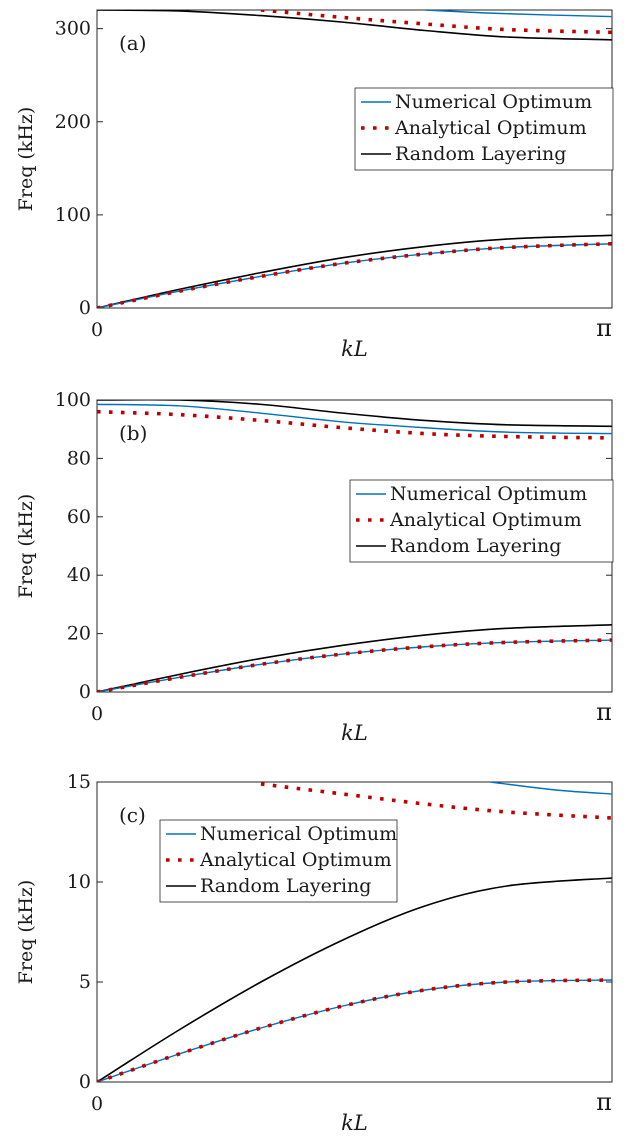 The image size is (632, 1136). Describe the element at coordinates (132, 815) in the screenshot. I see `panel-label: (c)` at that location.